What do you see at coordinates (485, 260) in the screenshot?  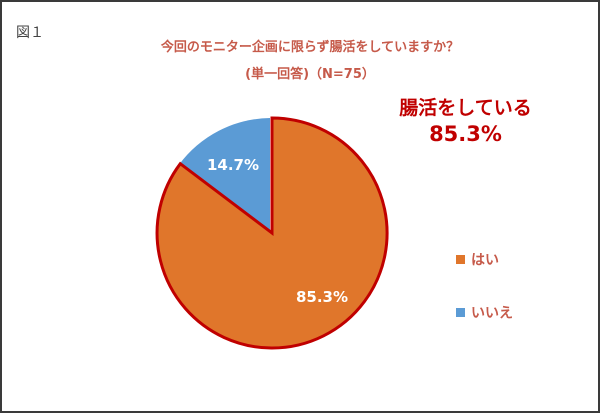 I see `legend-label-yes: はい` at bounding box center [485, 260].